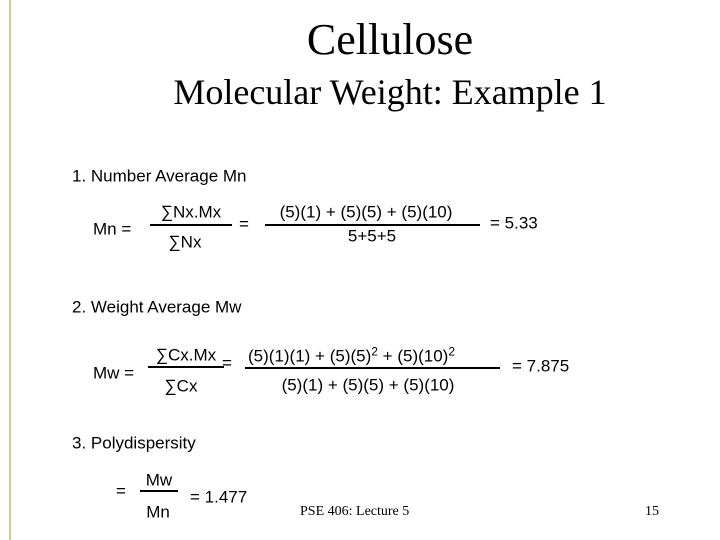 Image resolution: width=720 pixels, height=540 pixels. Describe the element at coordinates (372, 236) in the screenshot. I see `expr-denominator: 5+5+5` at that location.